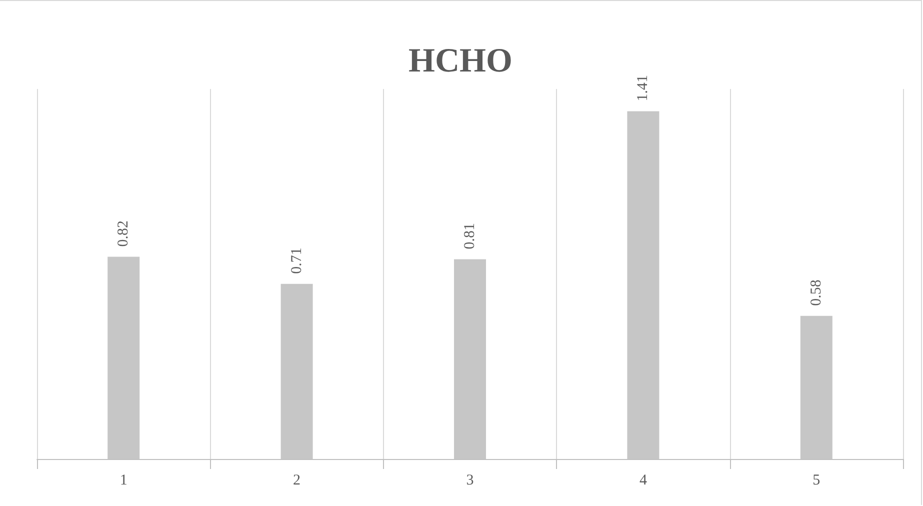 This screenshot has width=923, height=506. Describe the element at coordinates (296, 261) in the screenshot. I see `data-label: 0.71` at that location.